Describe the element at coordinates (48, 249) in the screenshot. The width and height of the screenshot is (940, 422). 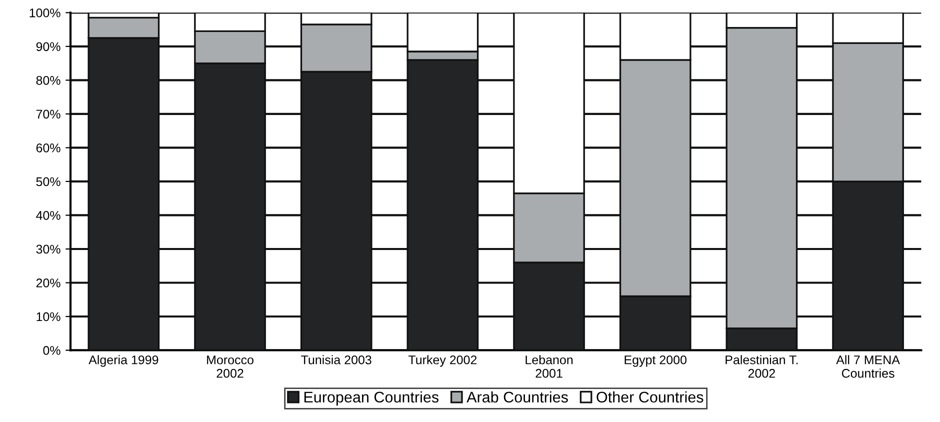
I see `y-tick-label: 30%` at that location.